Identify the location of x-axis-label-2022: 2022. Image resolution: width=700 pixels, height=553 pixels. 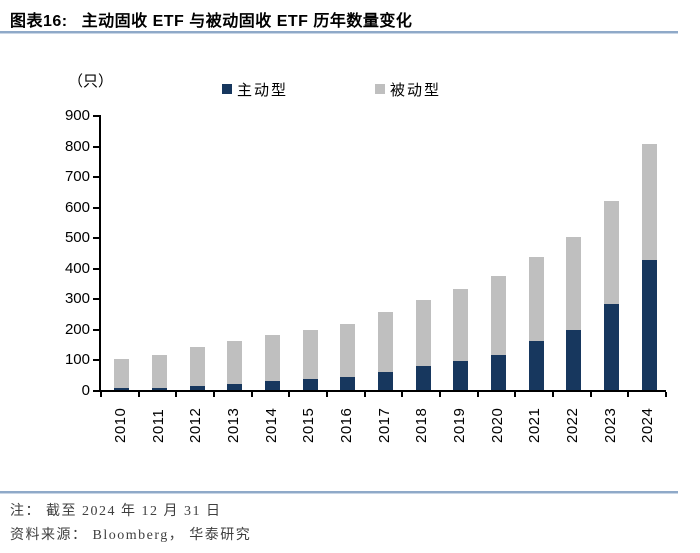
(572, 425).